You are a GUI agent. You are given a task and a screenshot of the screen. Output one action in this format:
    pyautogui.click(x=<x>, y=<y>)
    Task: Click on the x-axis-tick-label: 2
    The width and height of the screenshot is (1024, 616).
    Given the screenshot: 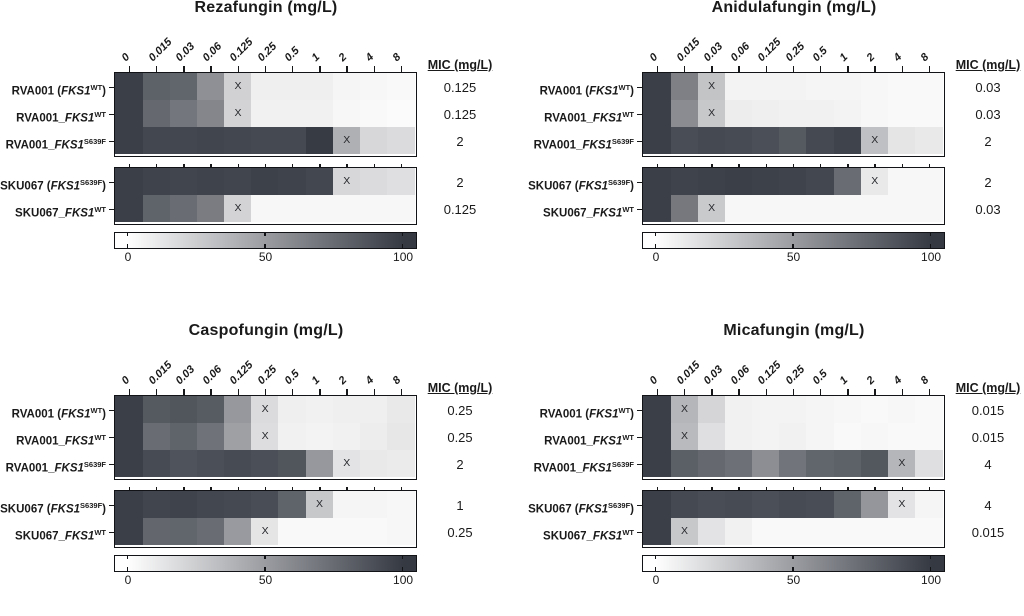 What is the action you would take?
    pyautogui.click(x=871, y=380)
    